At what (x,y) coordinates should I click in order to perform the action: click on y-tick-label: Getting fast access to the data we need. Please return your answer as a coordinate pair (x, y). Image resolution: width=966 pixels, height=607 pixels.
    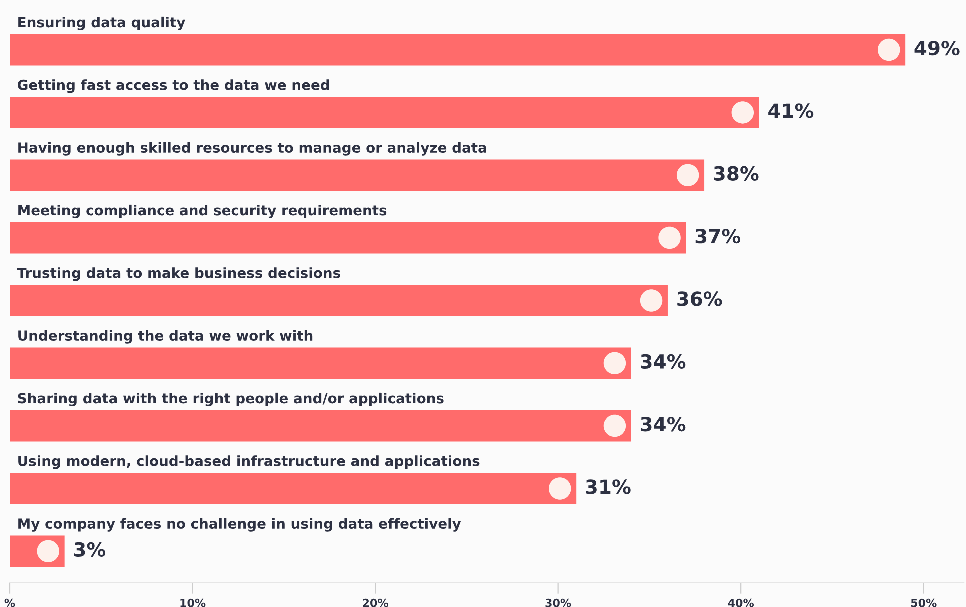
    Looking at the image, I should click on (174, 87).